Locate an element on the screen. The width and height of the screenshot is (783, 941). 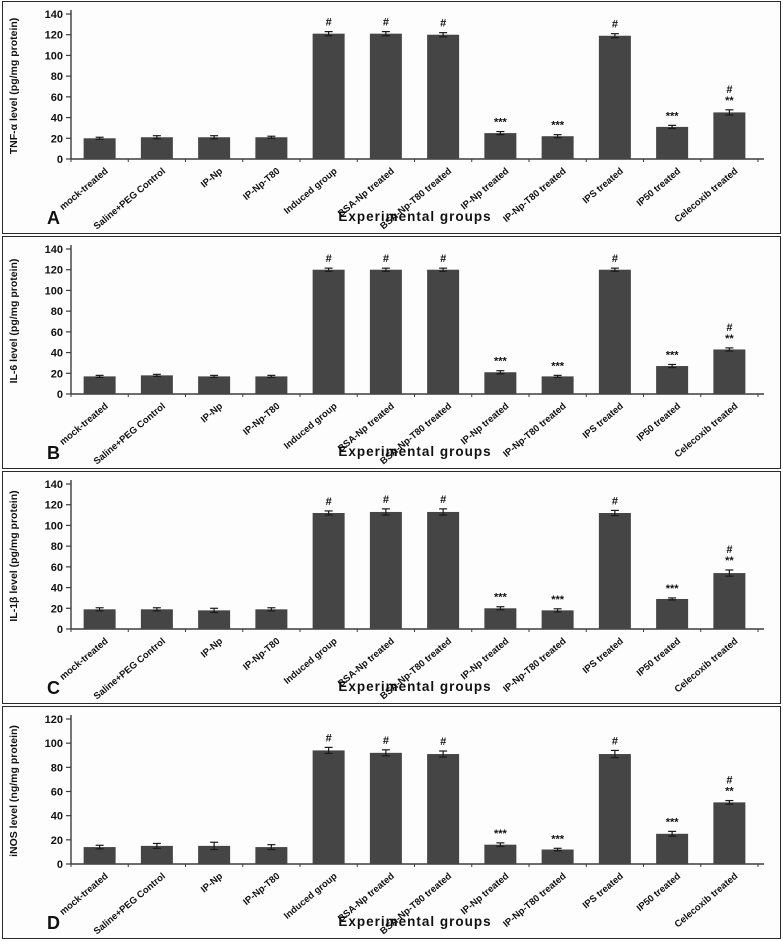
y-tick-label: 80 is located at coordinates (57, 77).